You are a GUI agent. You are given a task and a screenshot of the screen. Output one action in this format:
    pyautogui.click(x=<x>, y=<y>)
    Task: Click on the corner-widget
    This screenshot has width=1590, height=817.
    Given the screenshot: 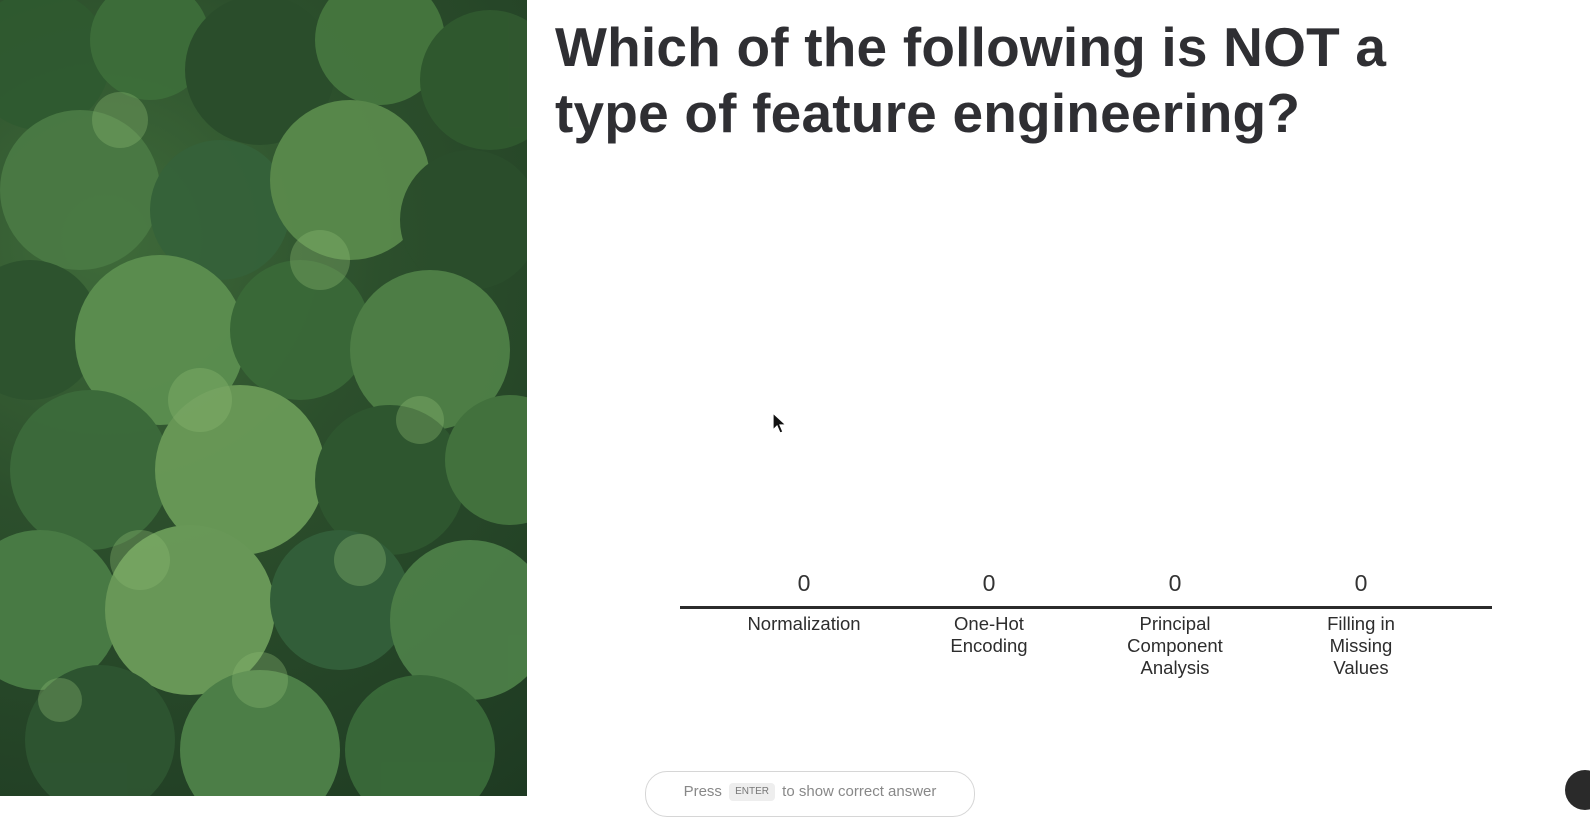 What is the action you would take?
    pyautogui.click(x=1577, y=790)
    